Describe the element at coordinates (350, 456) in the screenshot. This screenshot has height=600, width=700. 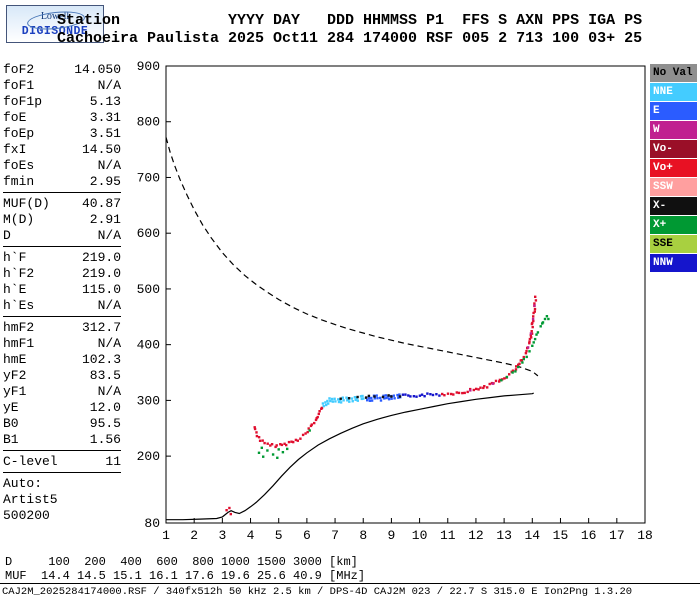
I see `true-height-profile` at that location.